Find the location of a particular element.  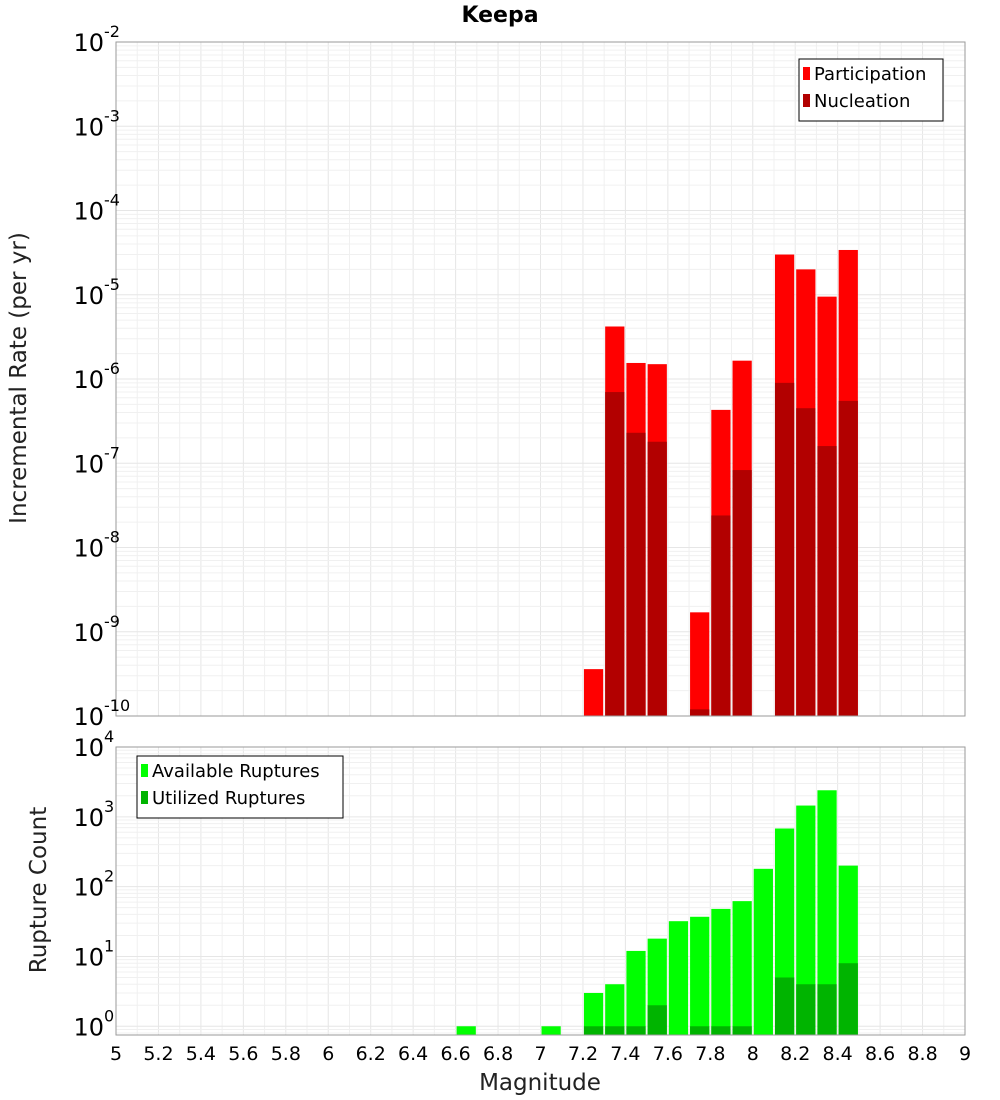

top-y-tick-exponent: -4 is located at coordinates (112, 200).